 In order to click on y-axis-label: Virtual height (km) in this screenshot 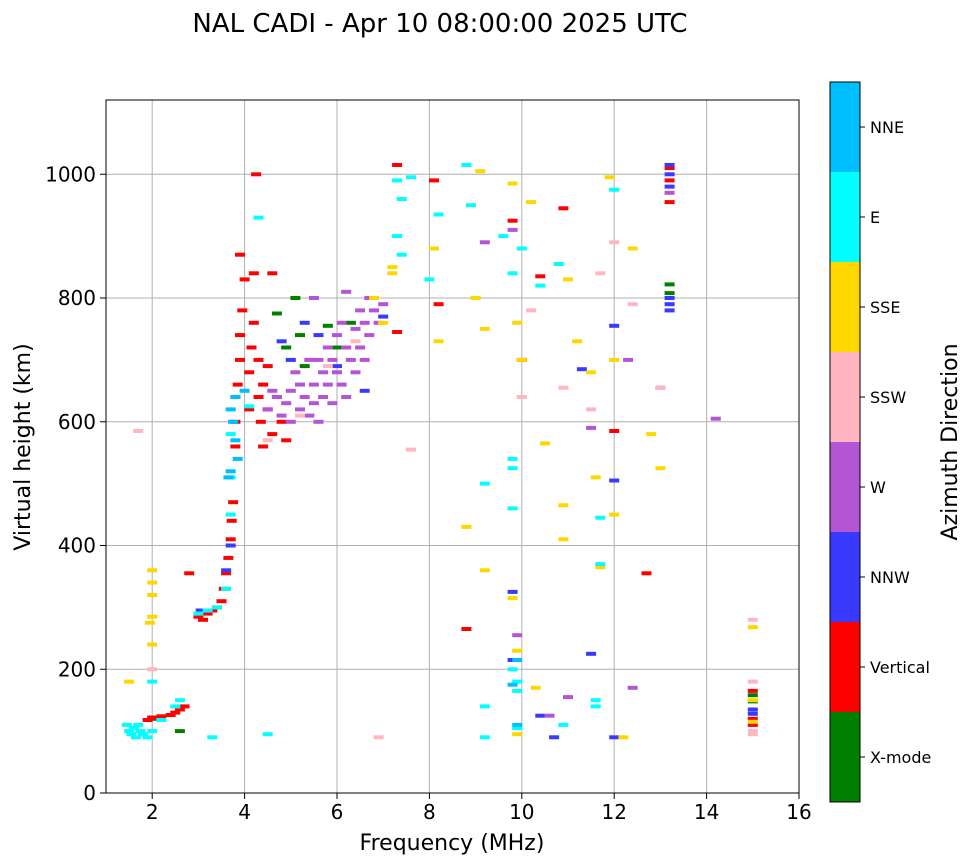, I will do `click(23, 446)`.